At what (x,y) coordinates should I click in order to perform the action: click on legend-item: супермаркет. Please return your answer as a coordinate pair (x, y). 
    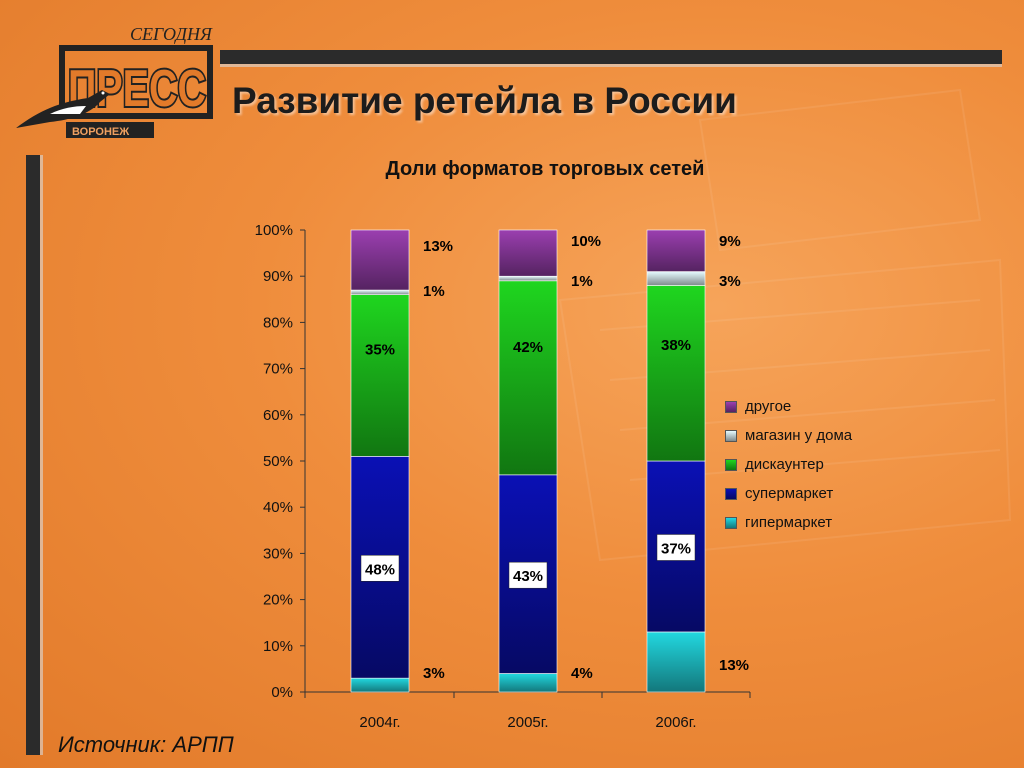
    Looking at the image, I should click on (788, 493).